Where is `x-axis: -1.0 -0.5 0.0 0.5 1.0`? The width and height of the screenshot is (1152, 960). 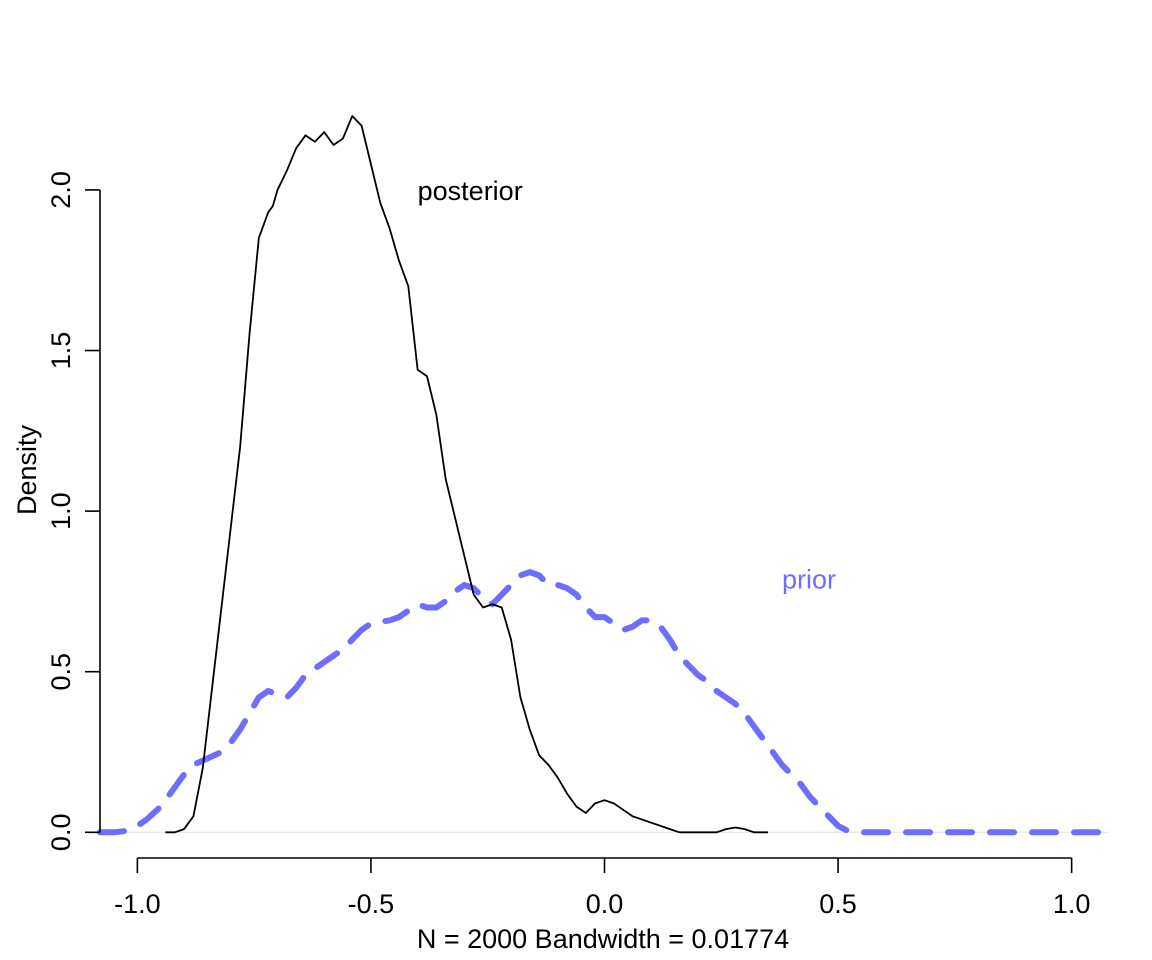 x-axis: -1.0 -0.5 0.0 0.5 1.0 is located at coordinates (602, 888).